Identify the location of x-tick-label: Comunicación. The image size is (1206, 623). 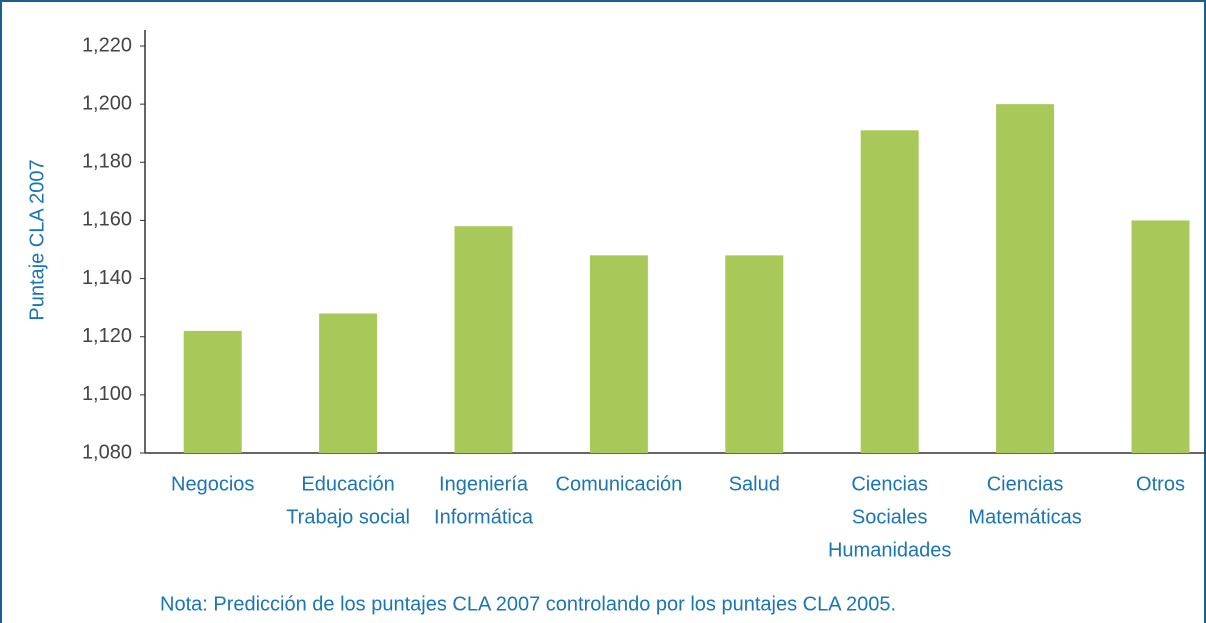
(619, 484).